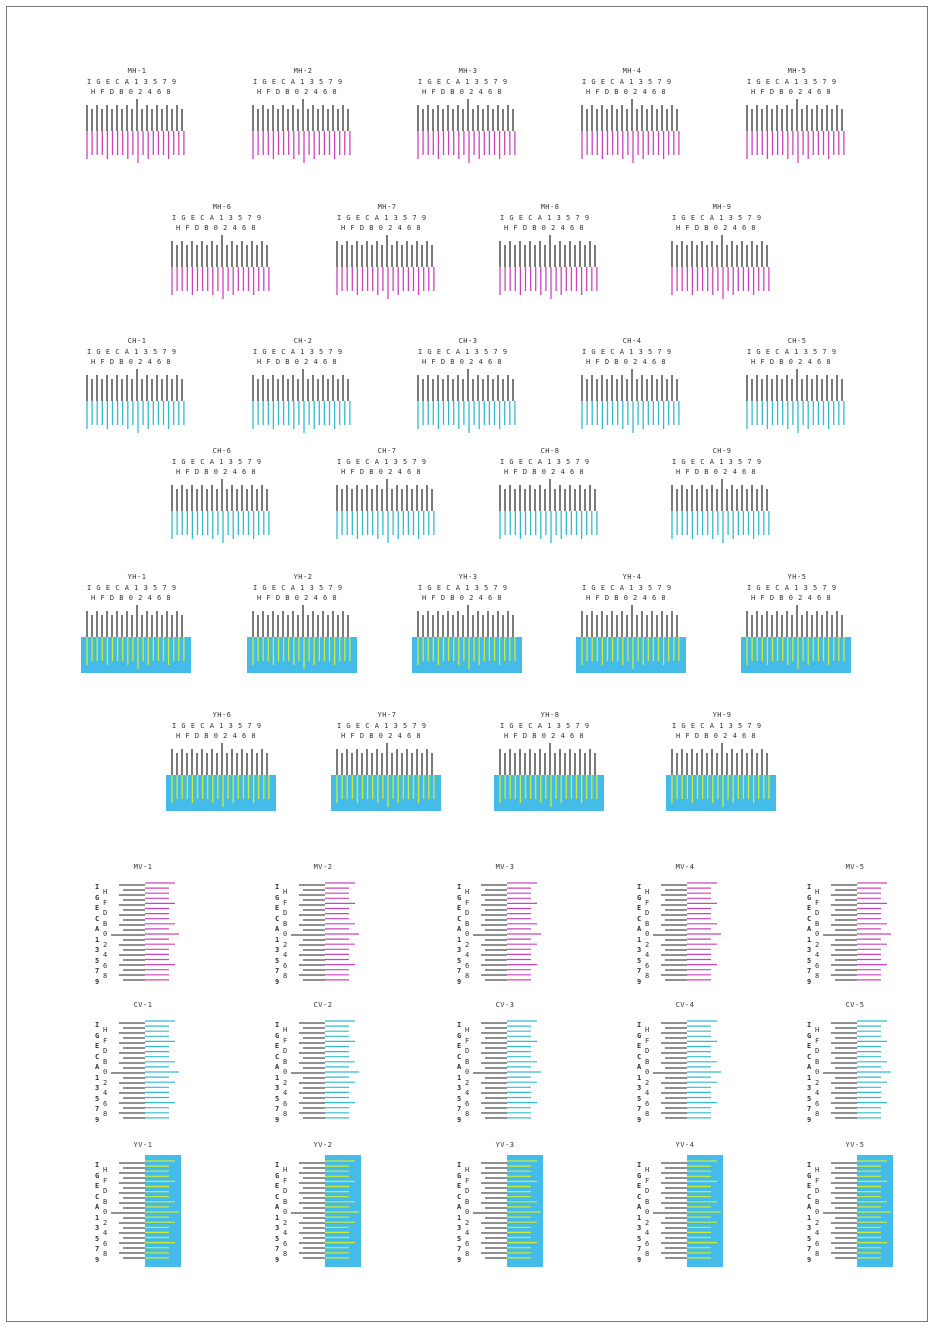  What do you see at coordinates (303, 71) in the screenshot?
I see `pattern-label: MH-2` at bounding box center [303, 71].